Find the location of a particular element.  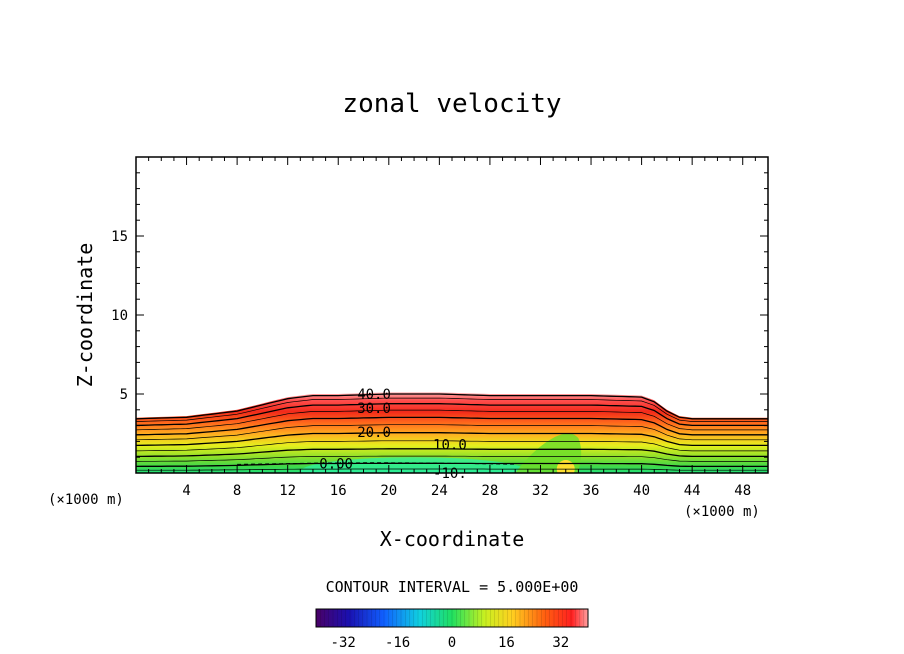

contour-labels: 40.030.0 20.0 10.0 0.00 -10. is located at coordinates (392, 434).